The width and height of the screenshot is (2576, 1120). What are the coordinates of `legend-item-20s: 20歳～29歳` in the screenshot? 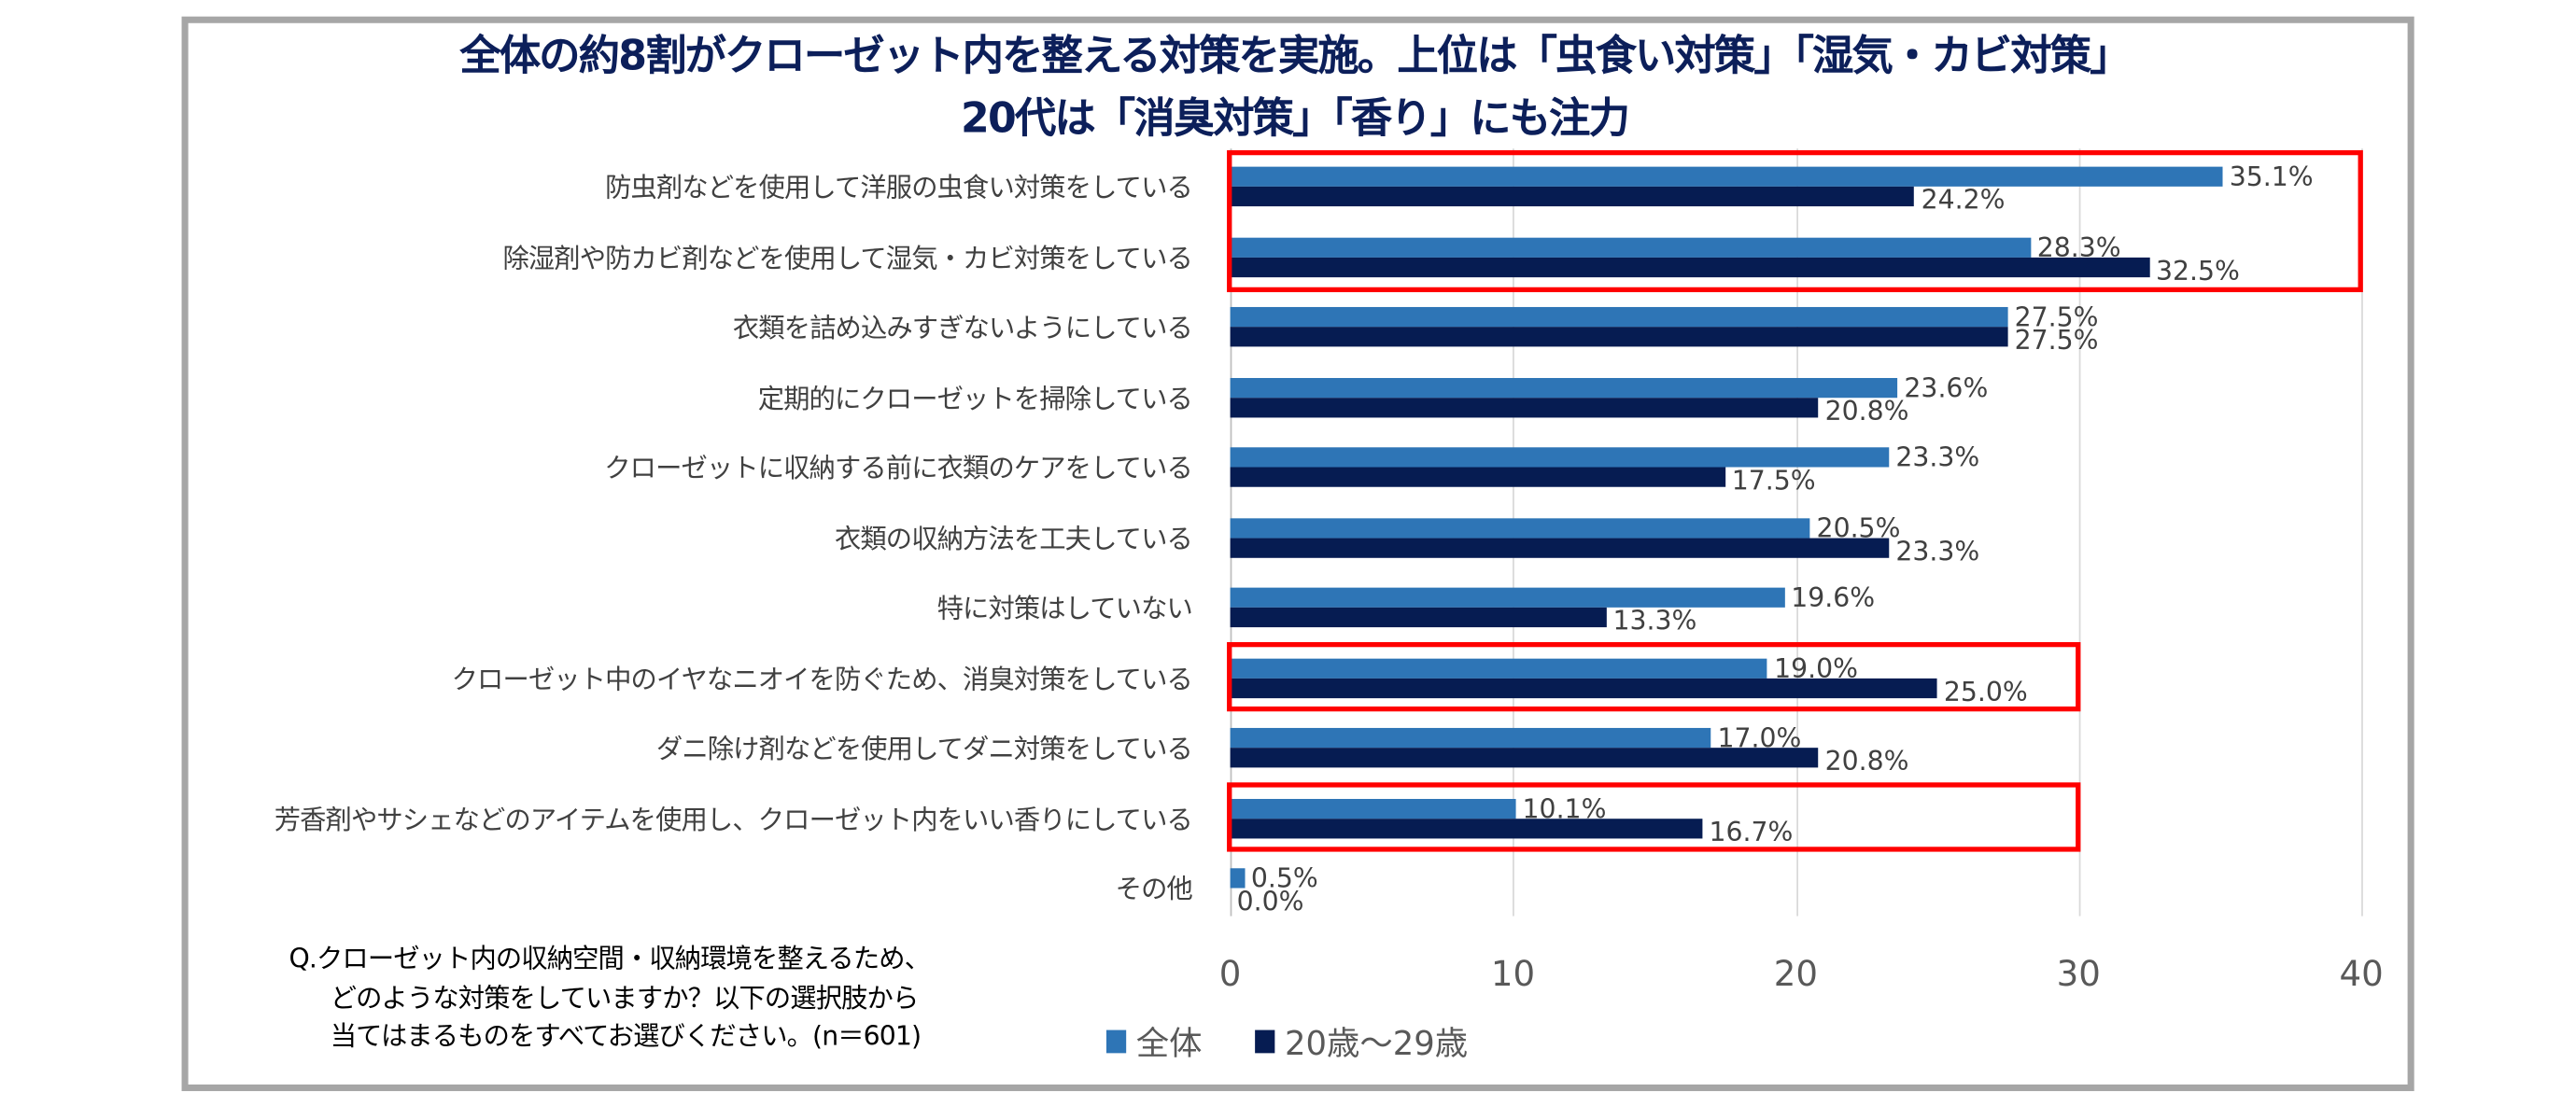 It's located at (1361, 1040).